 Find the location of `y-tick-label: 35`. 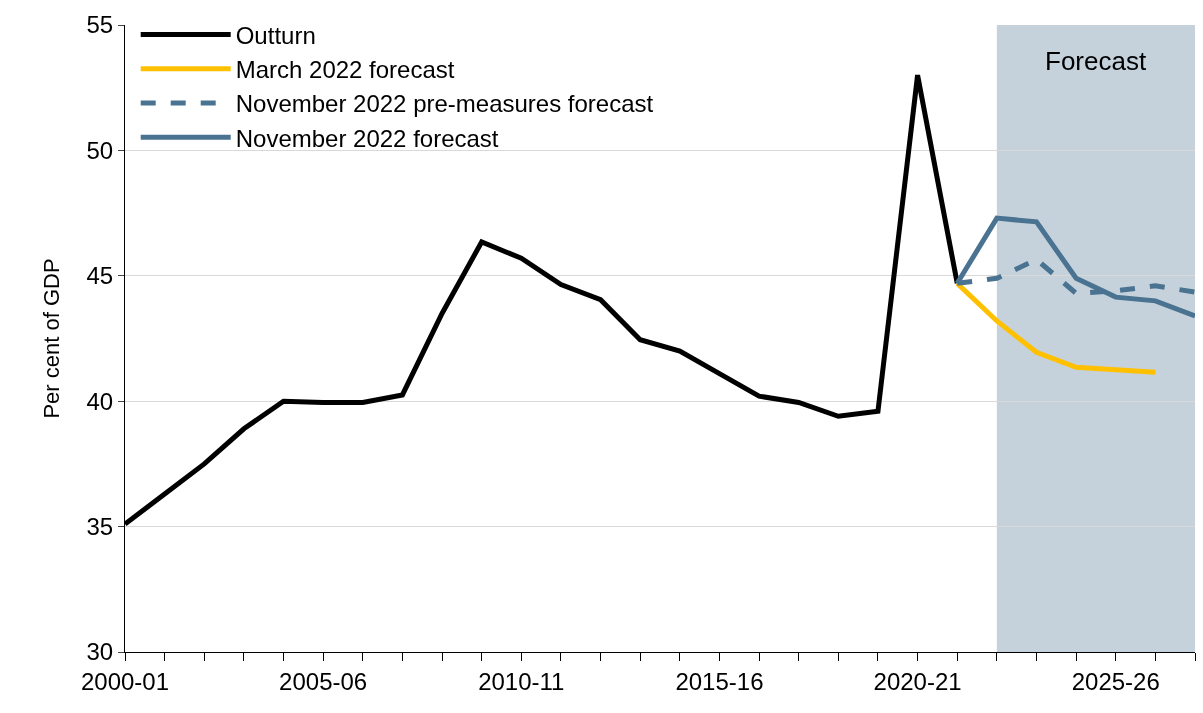

y-tick-label: 35 is located at coordinates (100, 526).